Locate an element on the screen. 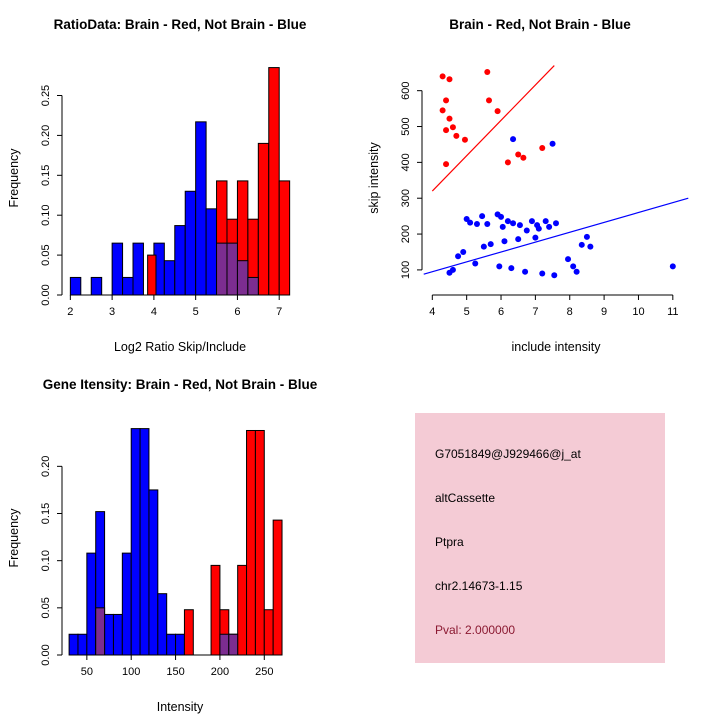  svg-text: 300 is located at coordinates (406, 198).